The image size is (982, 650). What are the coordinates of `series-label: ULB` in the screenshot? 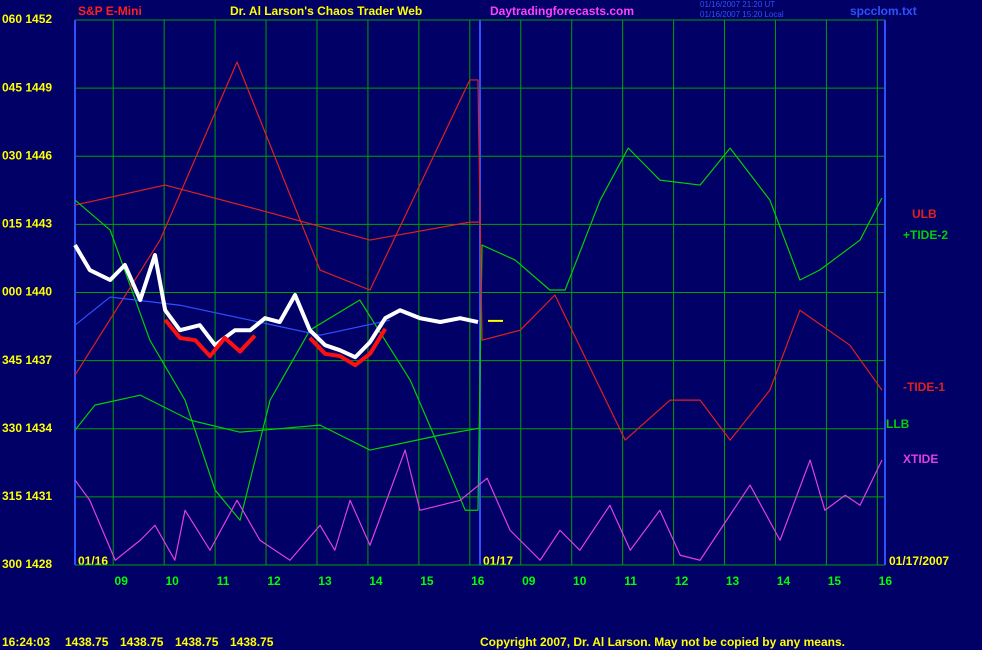 It's located at (924, 214).